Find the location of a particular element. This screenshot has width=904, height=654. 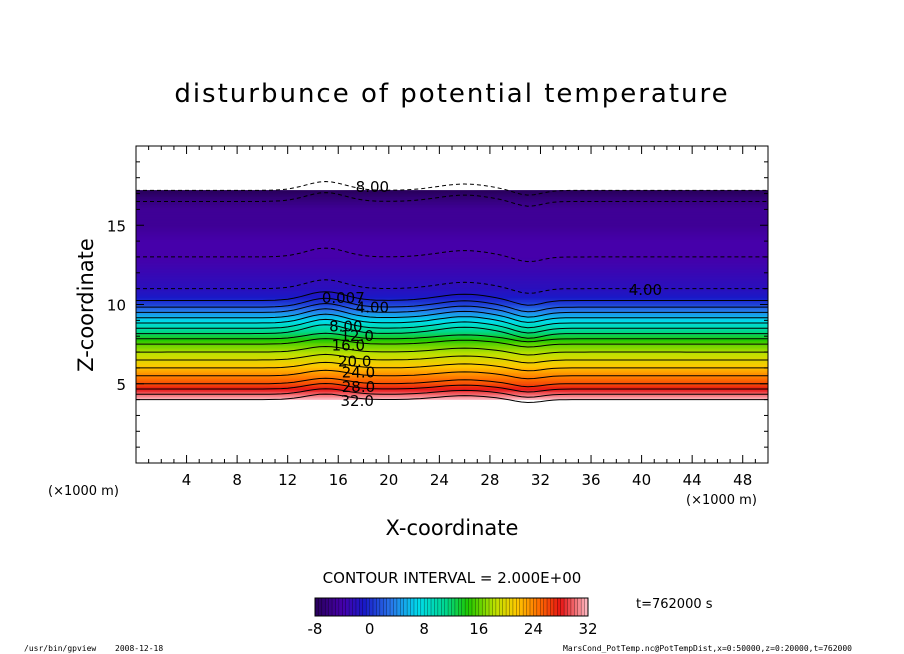

colorbar-labels: -8 0 8 16 24 32 is located at coordinates (453, 629).